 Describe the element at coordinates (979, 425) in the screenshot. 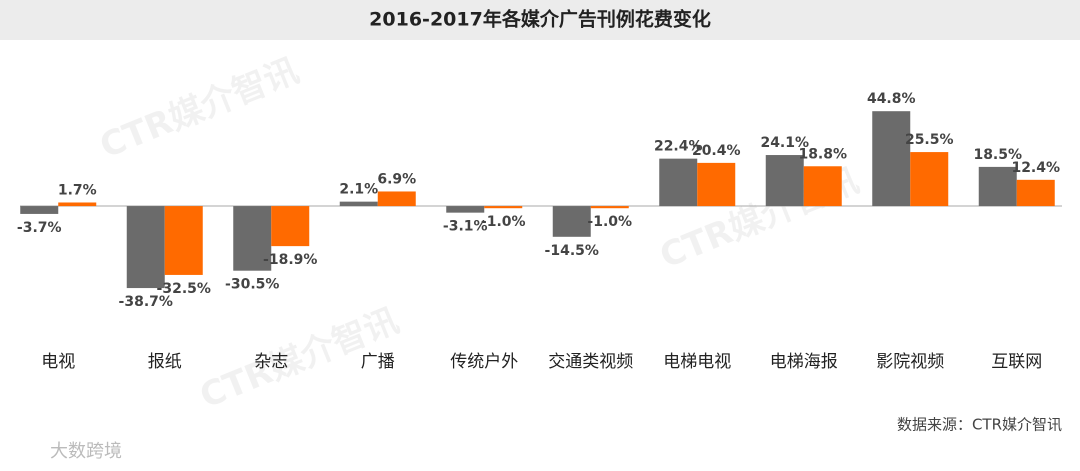

I see `source-note: 数据来源：CTR媒介智讯` at that location.